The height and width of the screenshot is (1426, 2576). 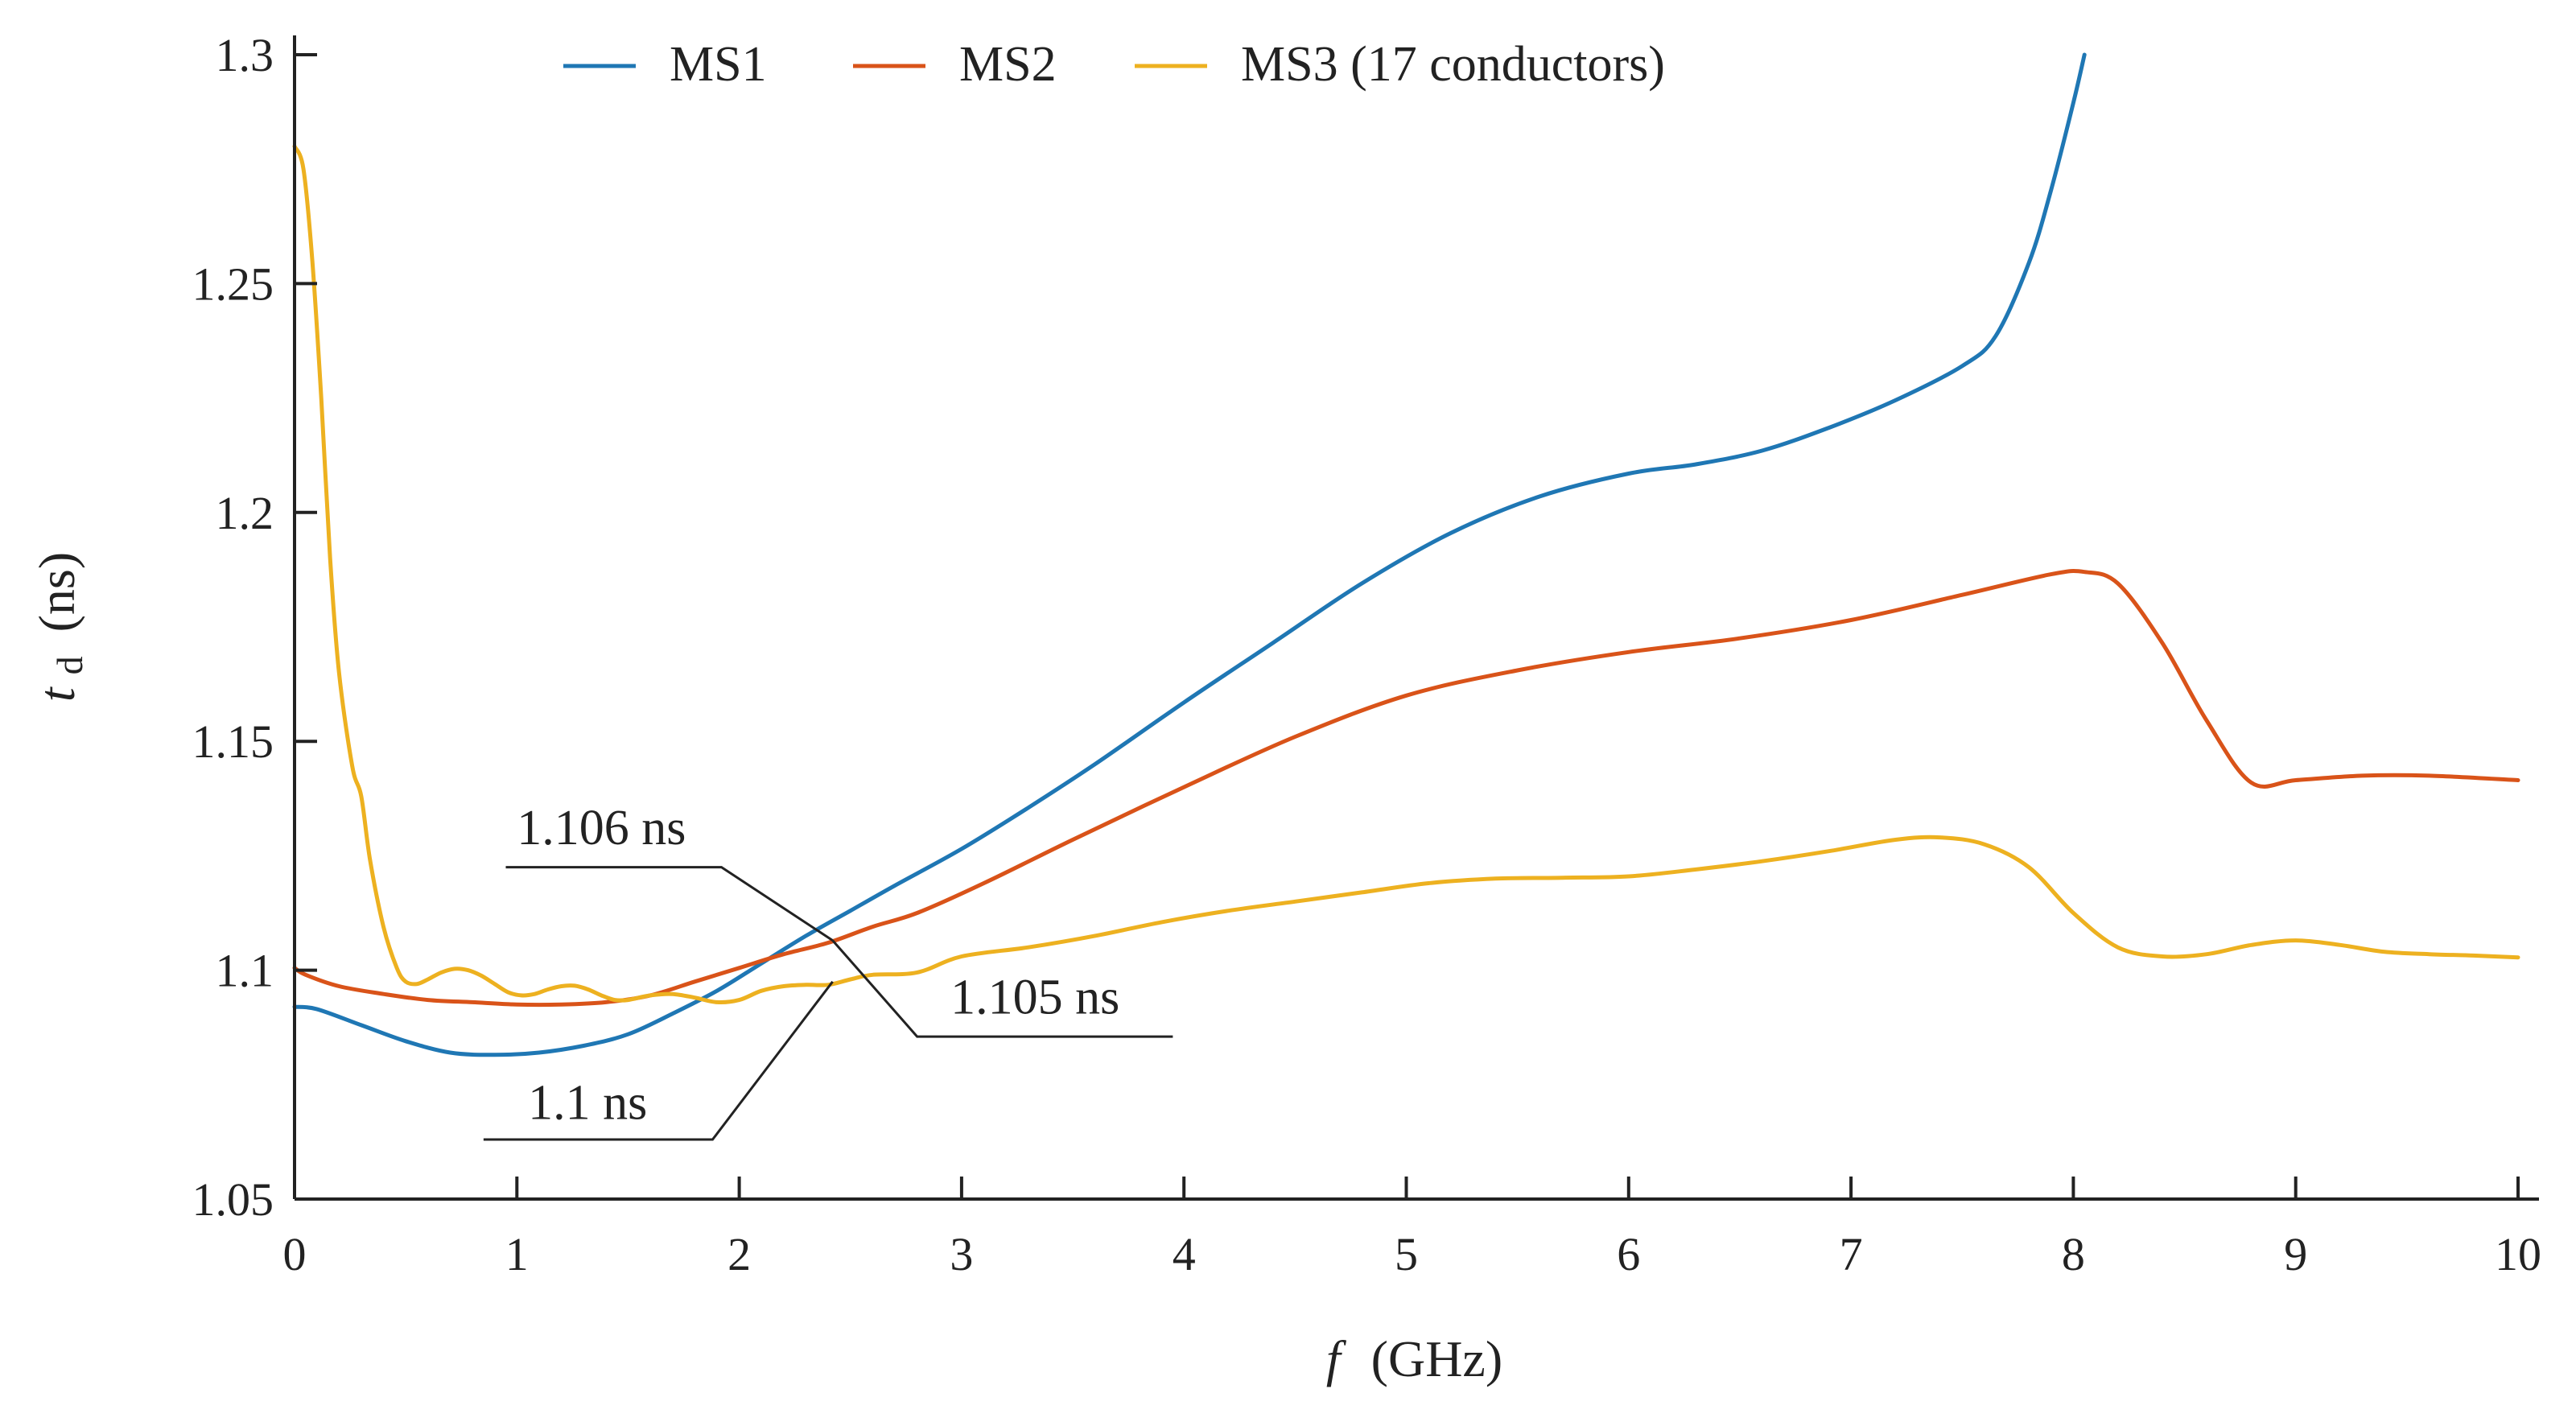 What do you see at coordinates (2295, 1254) in the screenshot?
I see `x-tick-label: 9` at bounding box center [2295, 1254].